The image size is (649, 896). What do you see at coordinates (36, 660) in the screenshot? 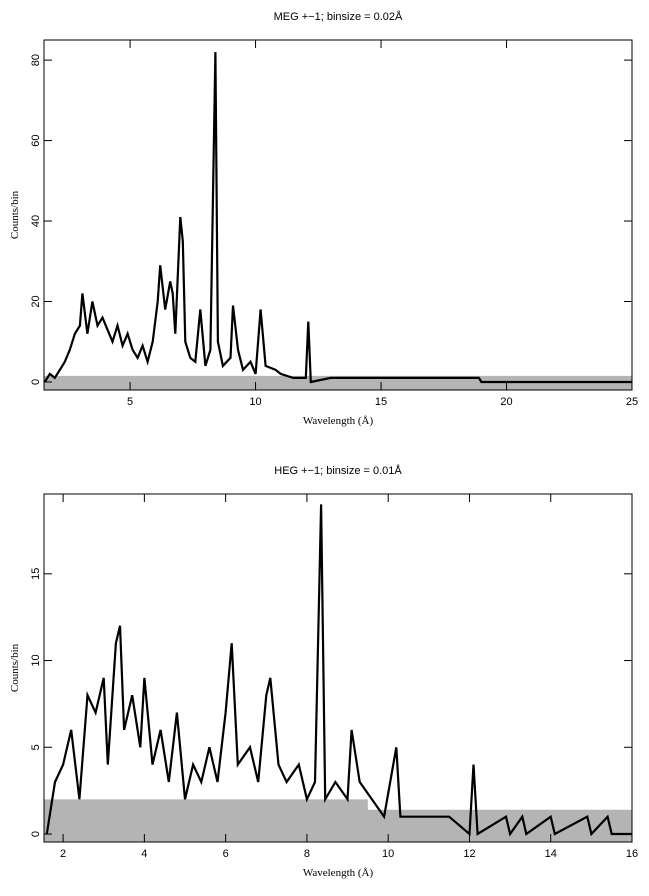
I see `y-tick-label: 10` at bounding box center [36, 660].